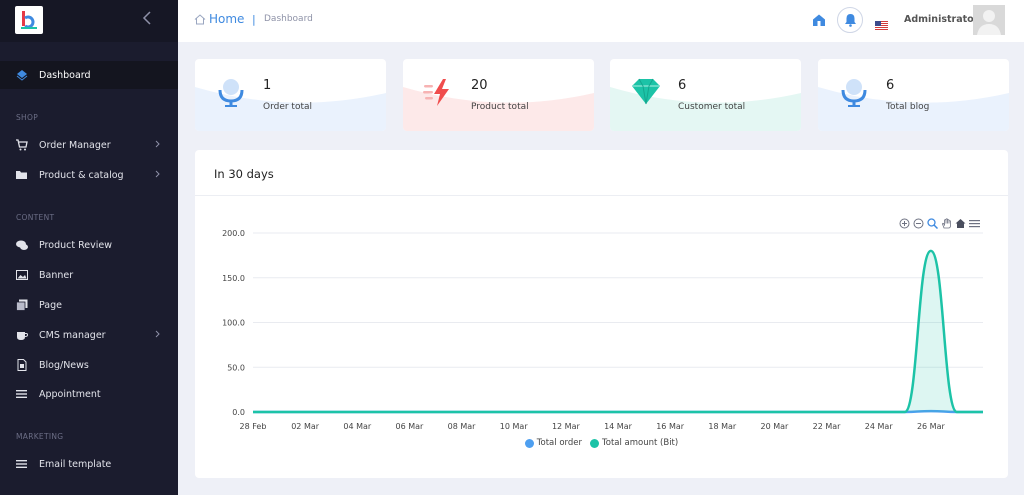 Image resolution: width=1024 pixels, height=495 pixels. I want to click on breadcrumb-home: Home, so click(219, 19).